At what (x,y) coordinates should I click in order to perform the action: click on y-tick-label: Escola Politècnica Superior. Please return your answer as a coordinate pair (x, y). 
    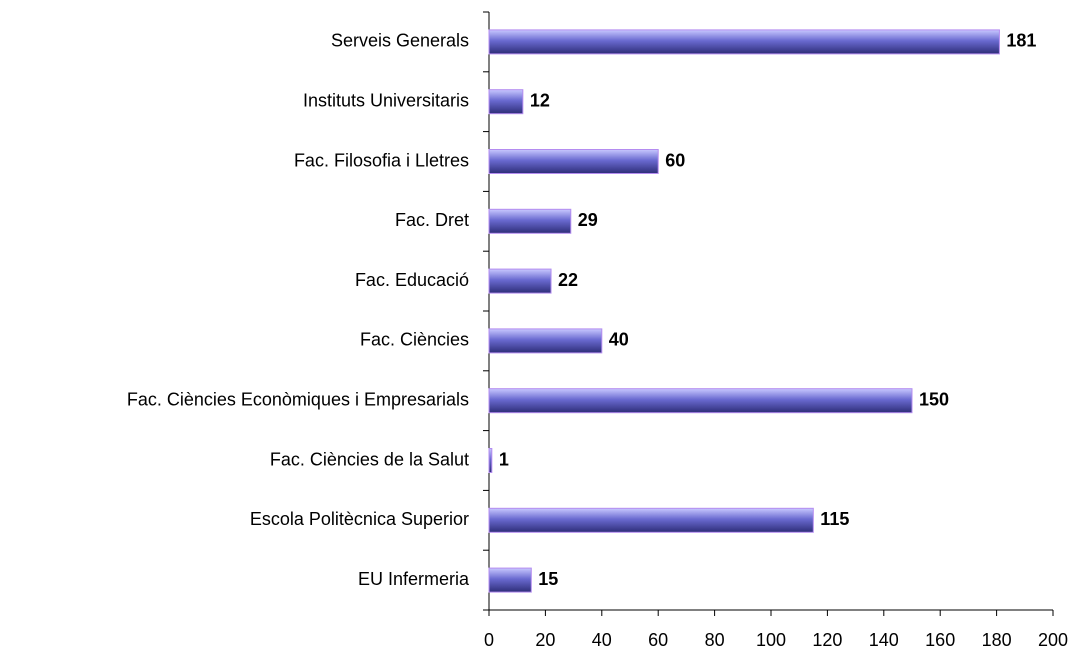
    Looking at the image, I should click on (359, 519).